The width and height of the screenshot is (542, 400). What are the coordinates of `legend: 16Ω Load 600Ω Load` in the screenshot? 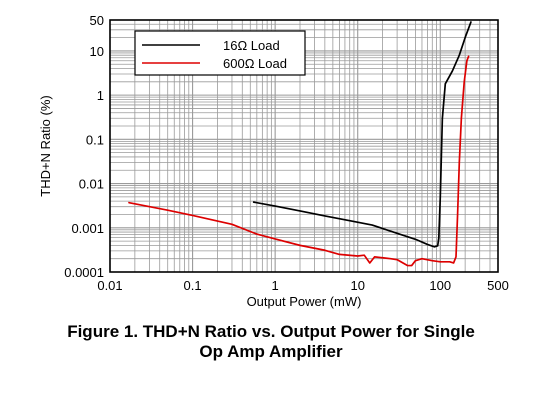 It's located at (220, 53).